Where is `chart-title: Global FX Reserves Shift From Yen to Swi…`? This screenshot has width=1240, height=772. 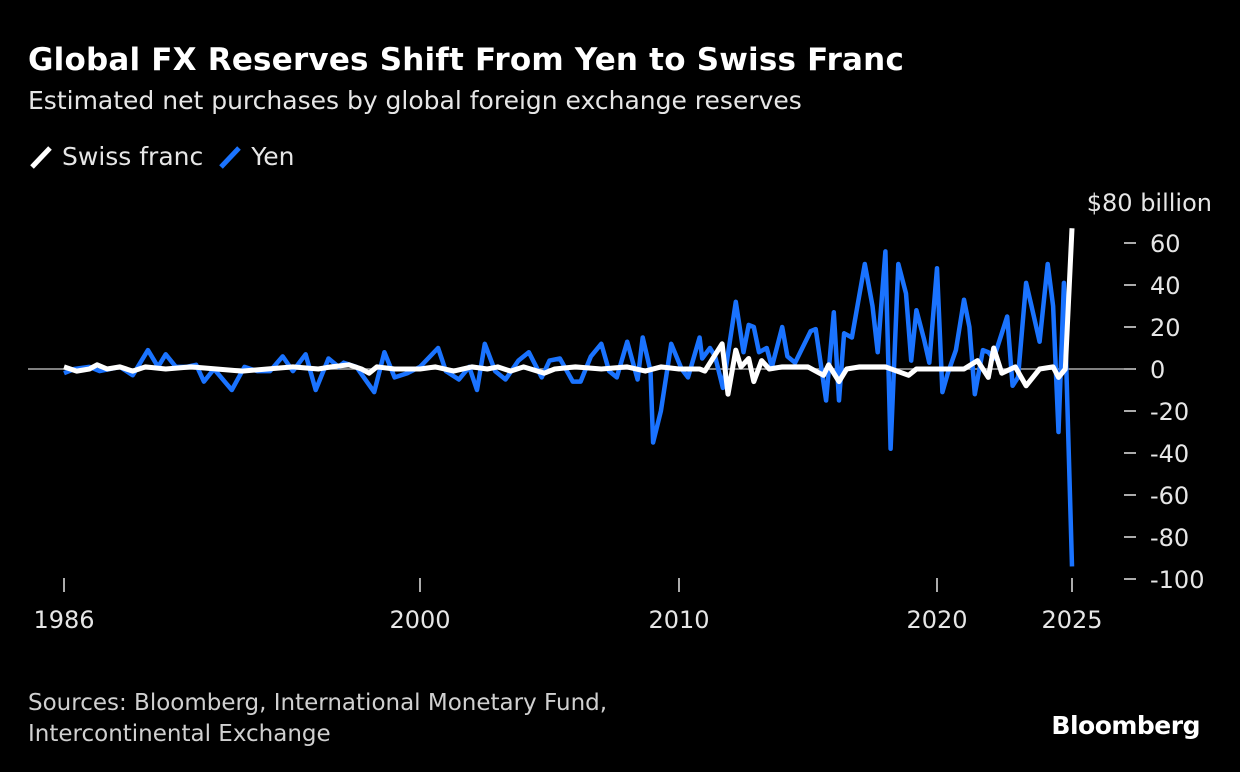
chart-title: Global FX Reserves Shift From Yen to Swi… is located at coordinates (466, 60).